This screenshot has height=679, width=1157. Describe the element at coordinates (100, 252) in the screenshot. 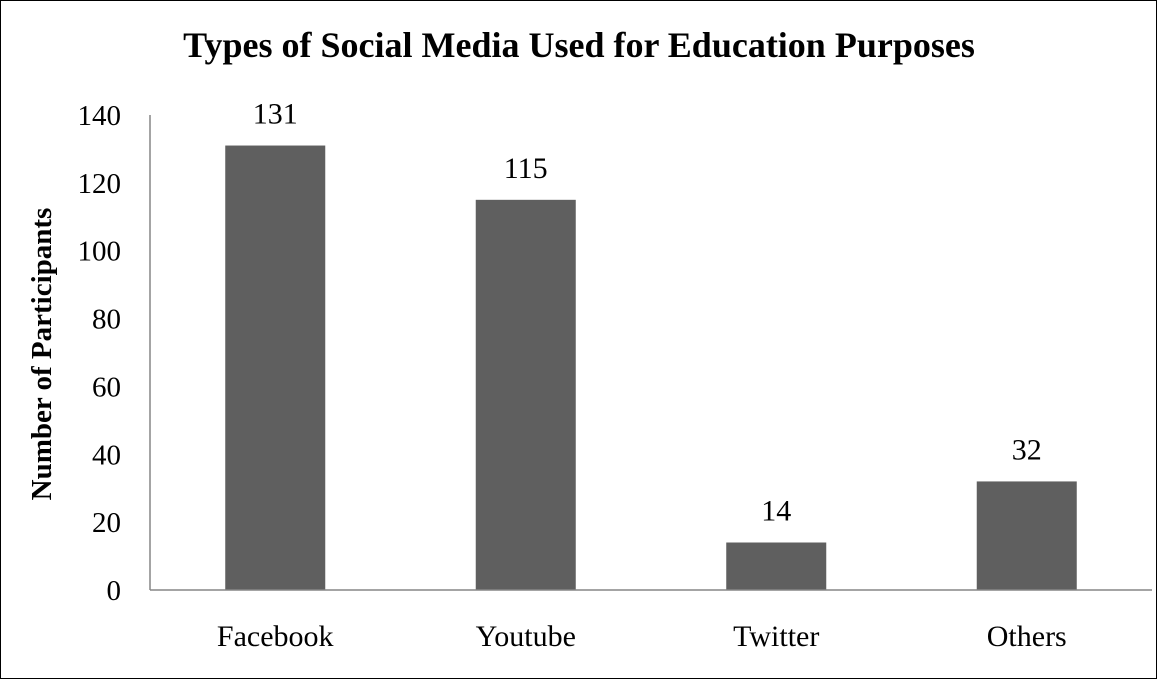

I see `y-tick-label: 100` at that location.